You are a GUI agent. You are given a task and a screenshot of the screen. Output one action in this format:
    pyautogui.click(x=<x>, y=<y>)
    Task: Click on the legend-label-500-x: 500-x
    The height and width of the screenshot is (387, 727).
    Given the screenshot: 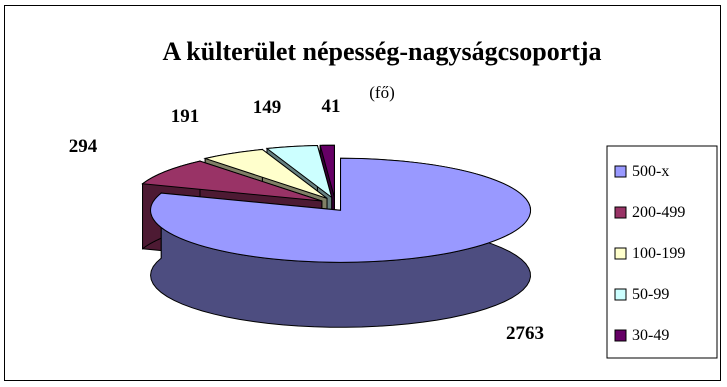 What is the action you would take?
    pyautogui.click(x=650, y=171)
    